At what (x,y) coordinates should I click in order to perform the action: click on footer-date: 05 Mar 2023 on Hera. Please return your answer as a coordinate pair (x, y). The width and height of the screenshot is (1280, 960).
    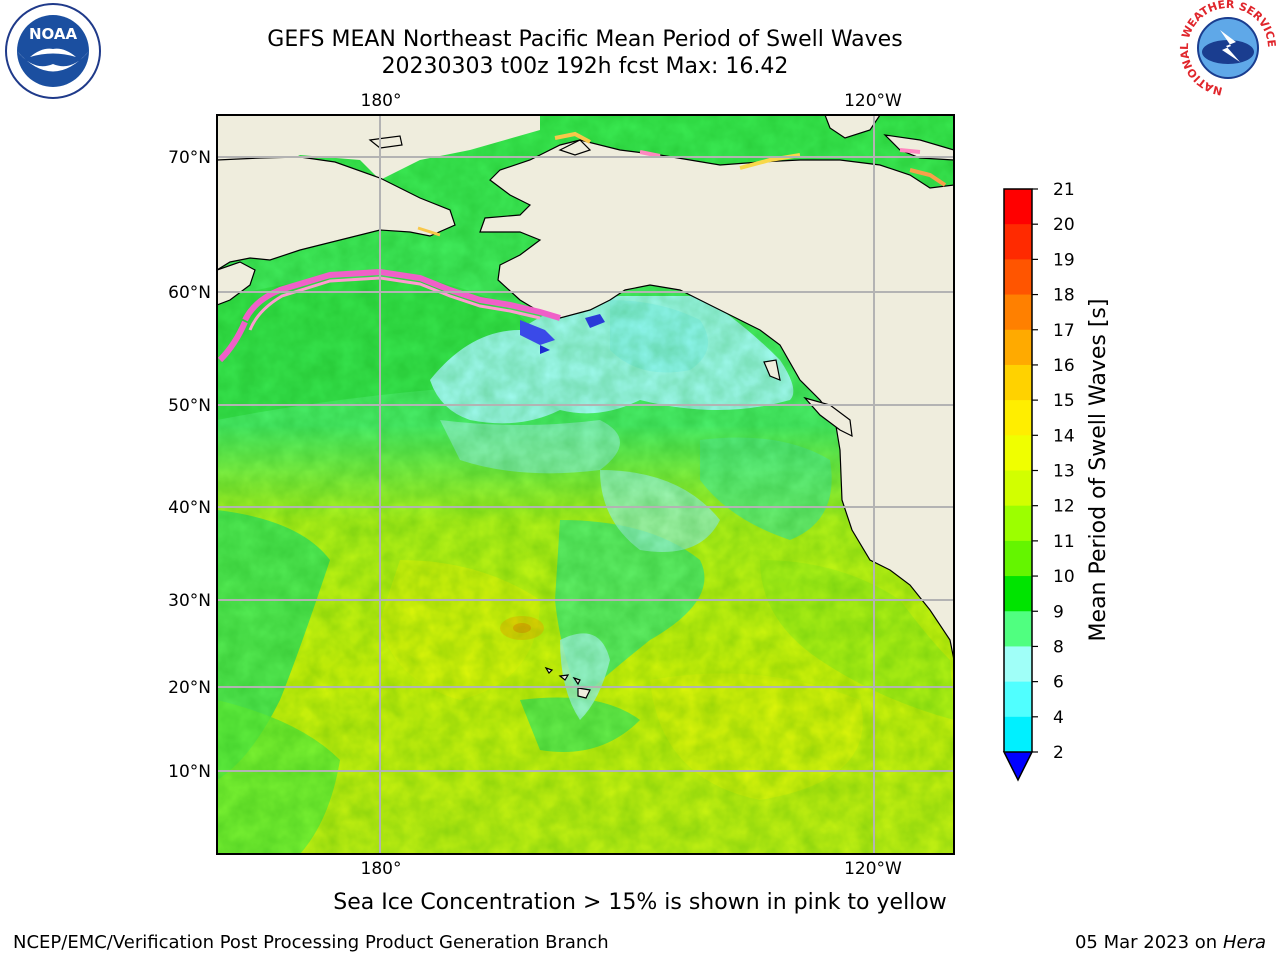
    Looking at the image, I should click on (1170, 942).